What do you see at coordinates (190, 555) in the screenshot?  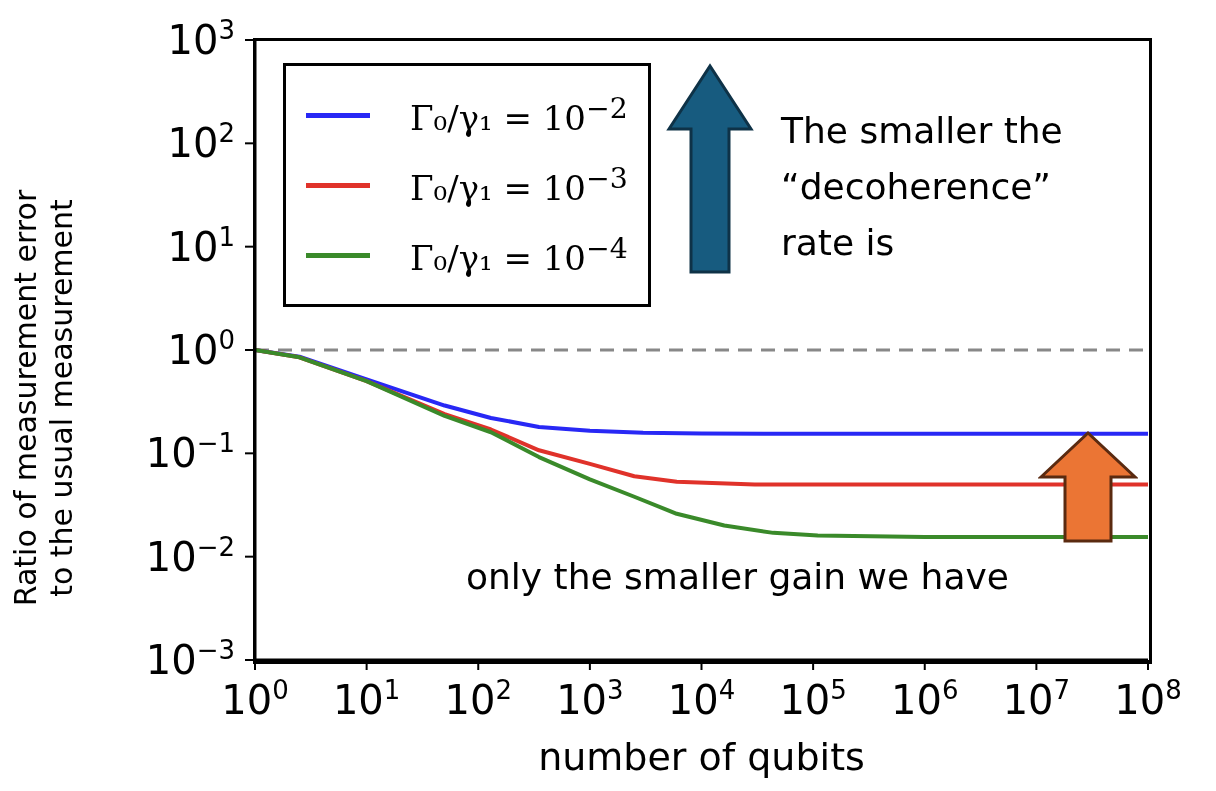 I see `y-tick-label: 10$^{−2}$` at bounding box center [190, 555].